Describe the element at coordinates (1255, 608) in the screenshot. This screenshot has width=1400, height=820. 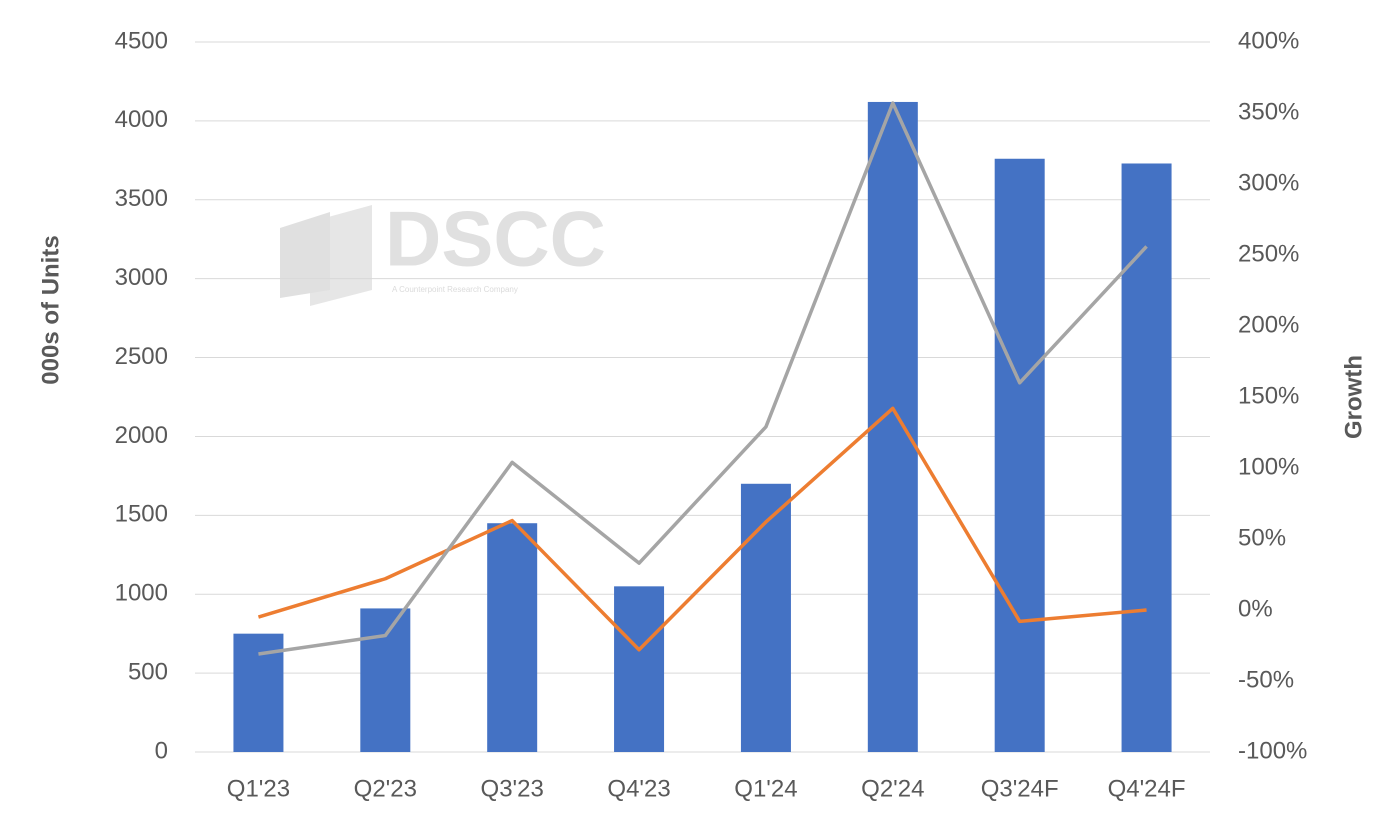
I see `y2-tick-label: 0%` at that location.